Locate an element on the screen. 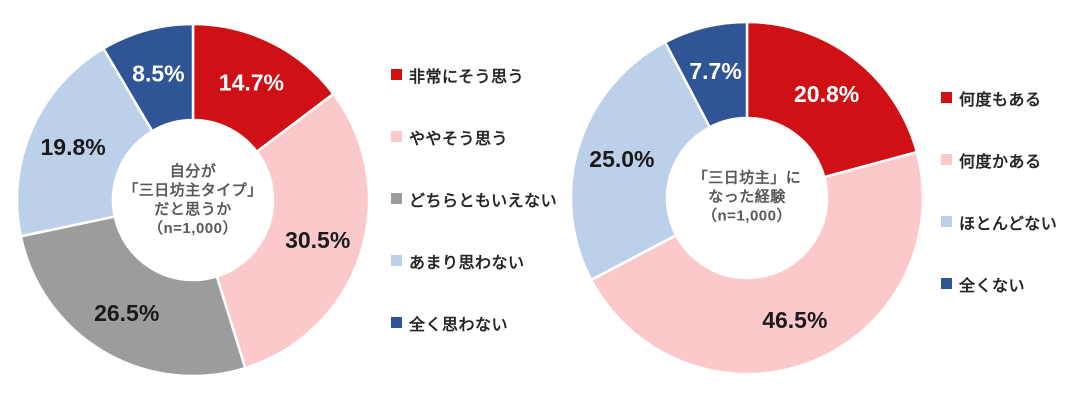  legend-item: どちらともいえない is located at coordinates (474, 199).